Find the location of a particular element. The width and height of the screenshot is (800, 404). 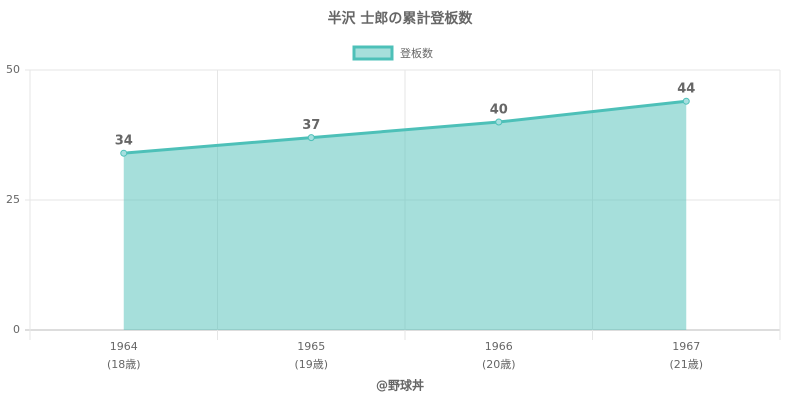

data-label: 40 is located at coordinates (499, 110).